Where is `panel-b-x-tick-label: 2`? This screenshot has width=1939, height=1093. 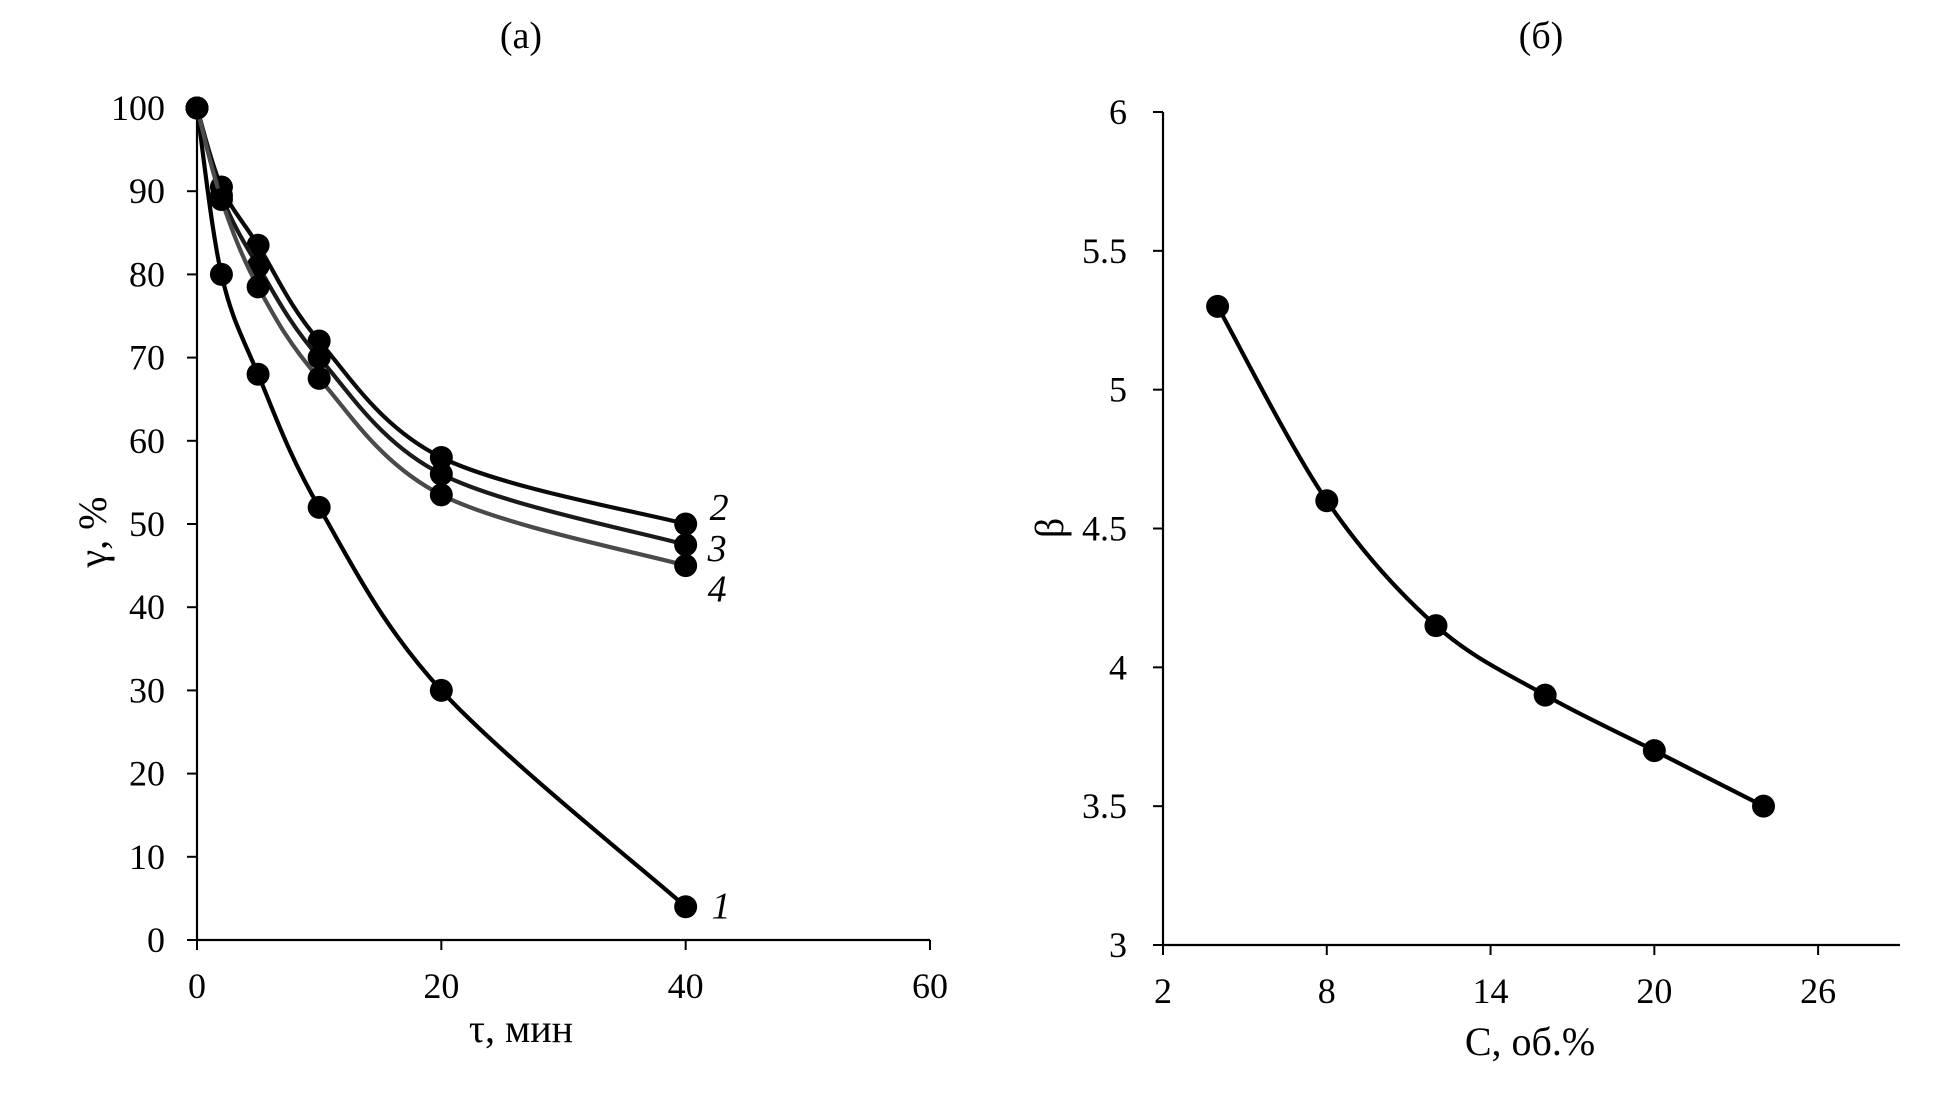
panel-b-x-tick-label: 2 is located at coordinates (1163, 991).